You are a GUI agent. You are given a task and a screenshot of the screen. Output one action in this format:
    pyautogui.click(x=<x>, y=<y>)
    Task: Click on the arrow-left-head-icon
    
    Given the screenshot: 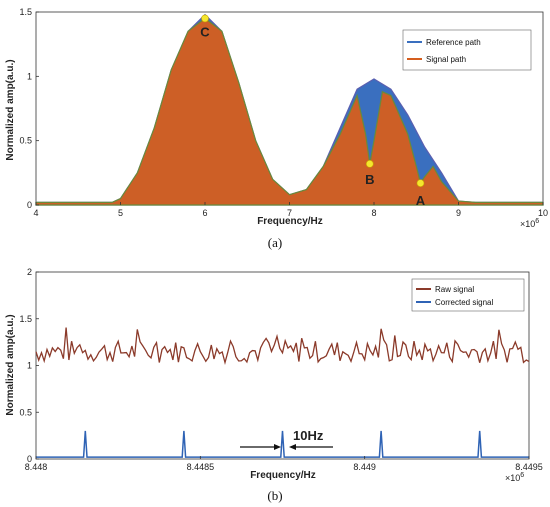 What is the action you would take?
    pyautogui.click(x=292, y=447)
    